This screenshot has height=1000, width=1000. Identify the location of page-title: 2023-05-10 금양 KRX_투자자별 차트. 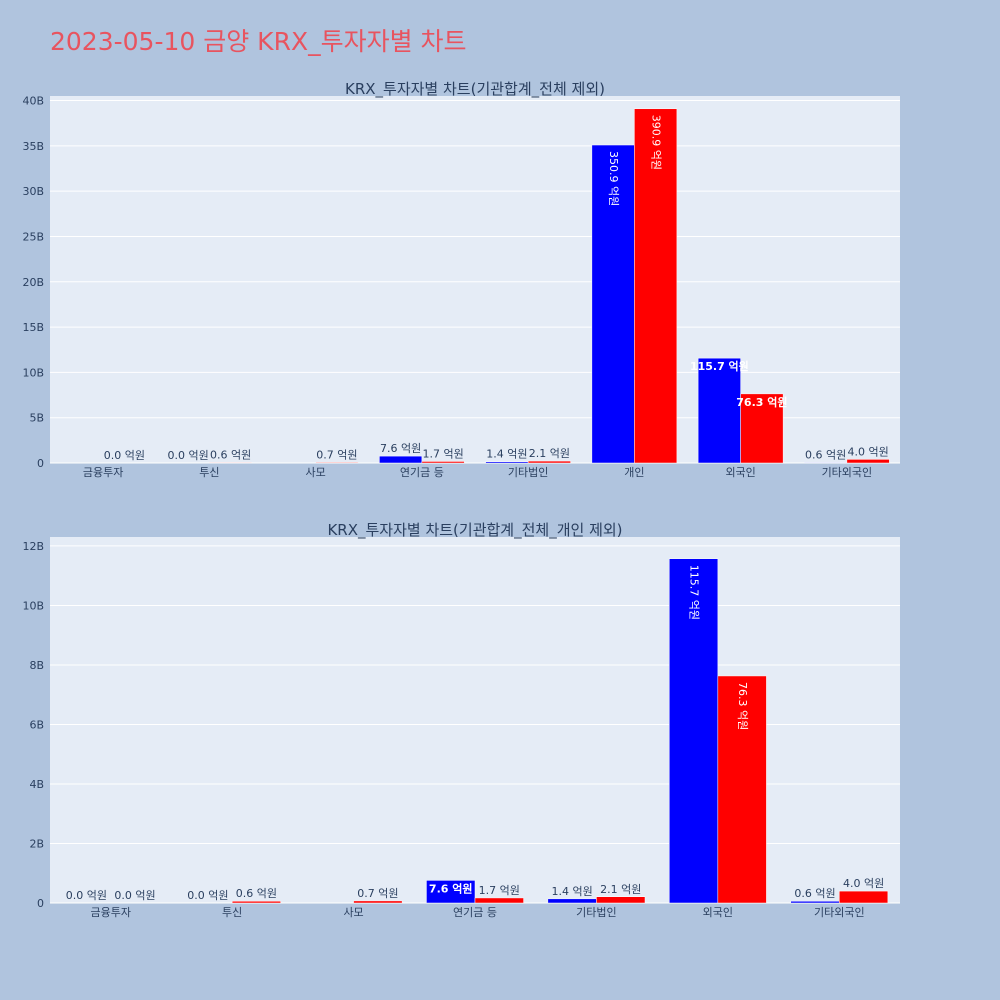
(258, 41).